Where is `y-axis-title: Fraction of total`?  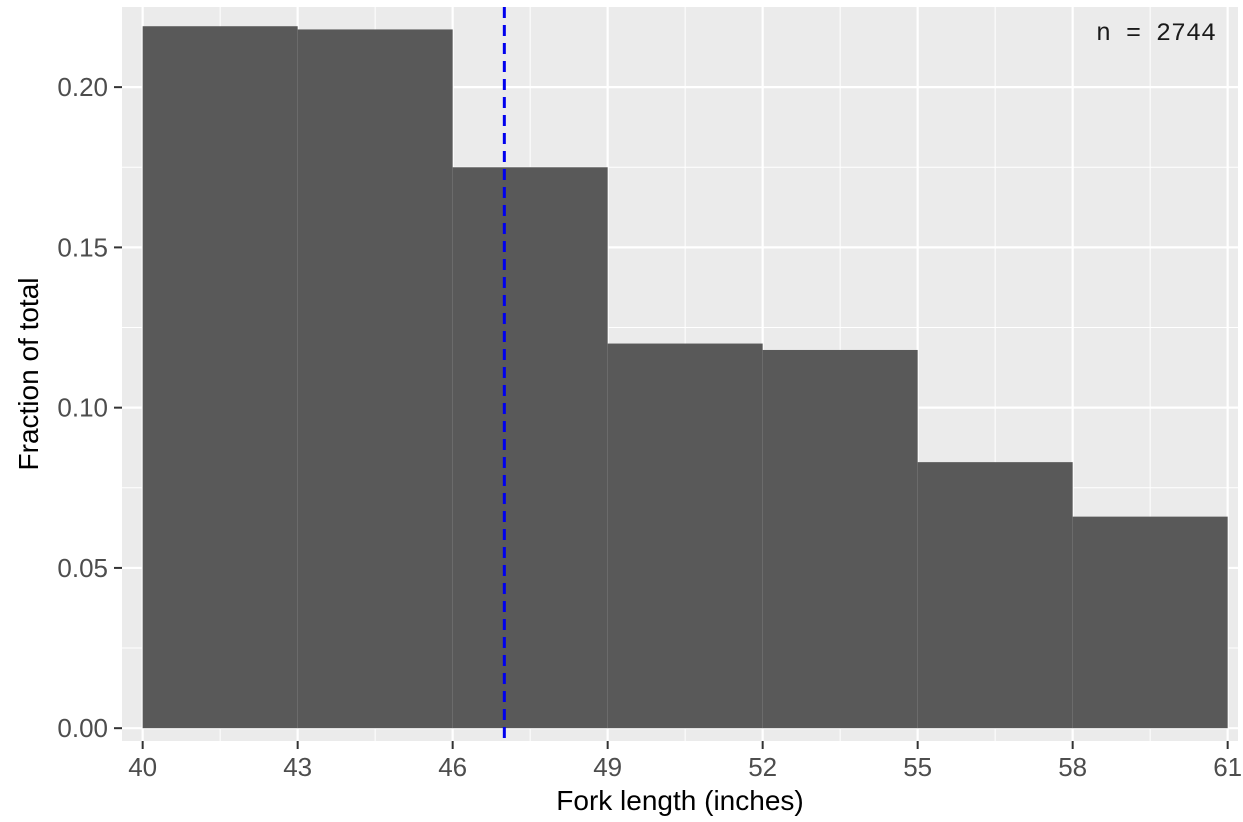
y-axis-title: Fraction of total is located at coordinates (28, 374).